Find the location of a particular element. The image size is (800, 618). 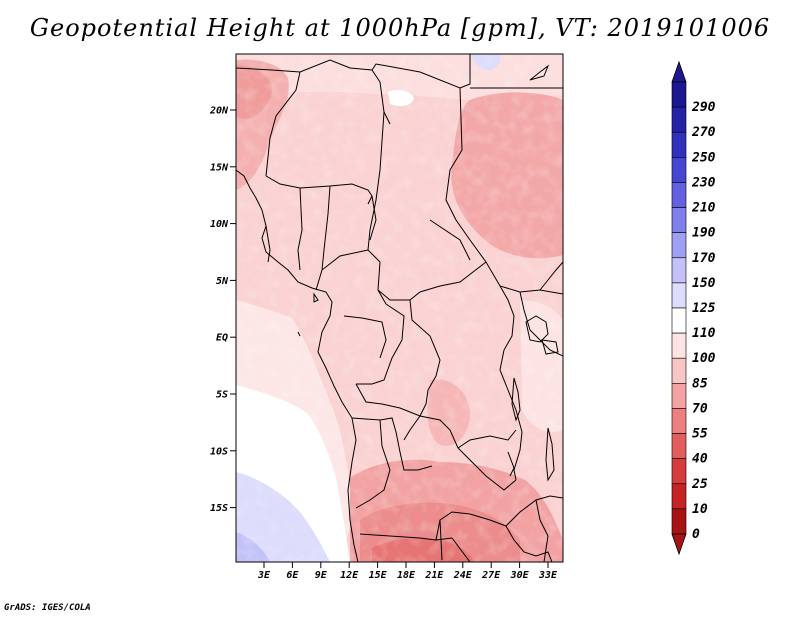

colorbar-label: 40 is located at coordinates (700, 459).